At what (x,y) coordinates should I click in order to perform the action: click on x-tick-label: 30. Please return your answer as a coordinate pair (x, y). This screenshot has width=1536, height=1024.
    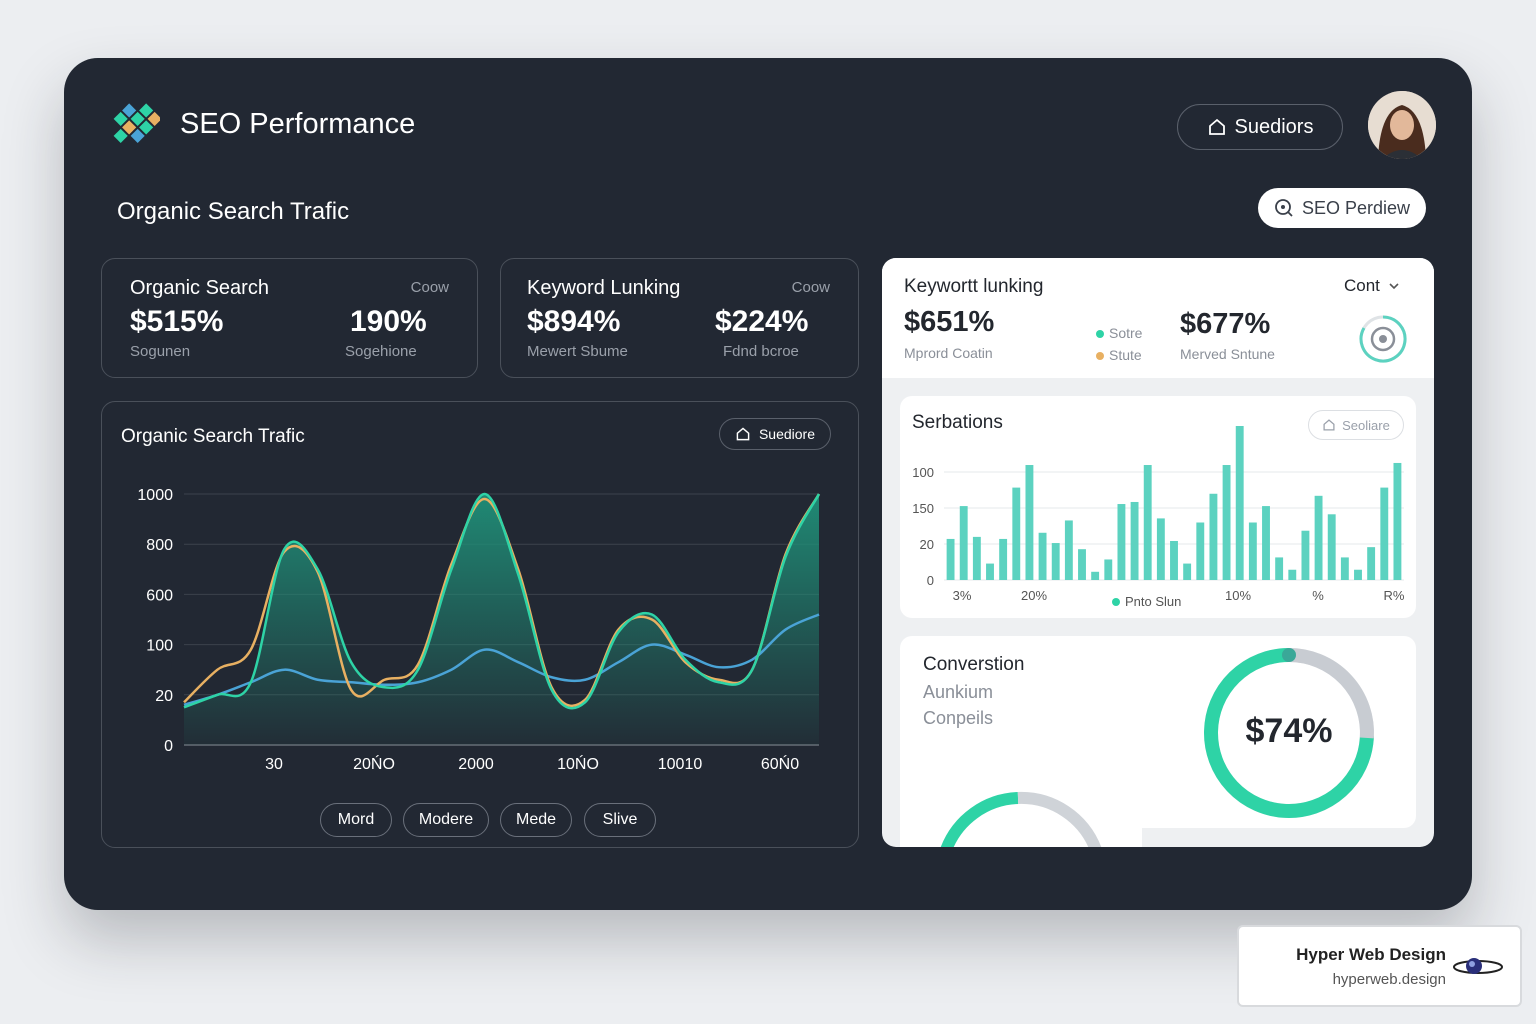
    Looking at the image, I should click on (274, 764).